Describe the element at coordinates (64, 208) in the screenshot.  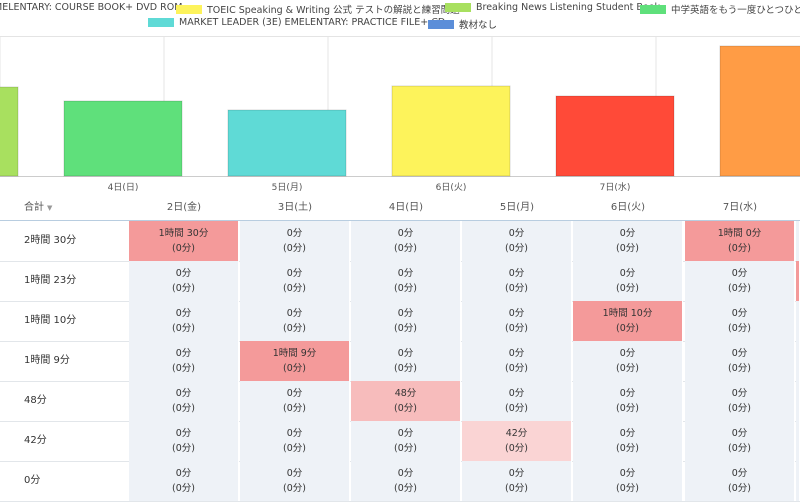
I see `total-column-header: 合計 ▼` at that location.